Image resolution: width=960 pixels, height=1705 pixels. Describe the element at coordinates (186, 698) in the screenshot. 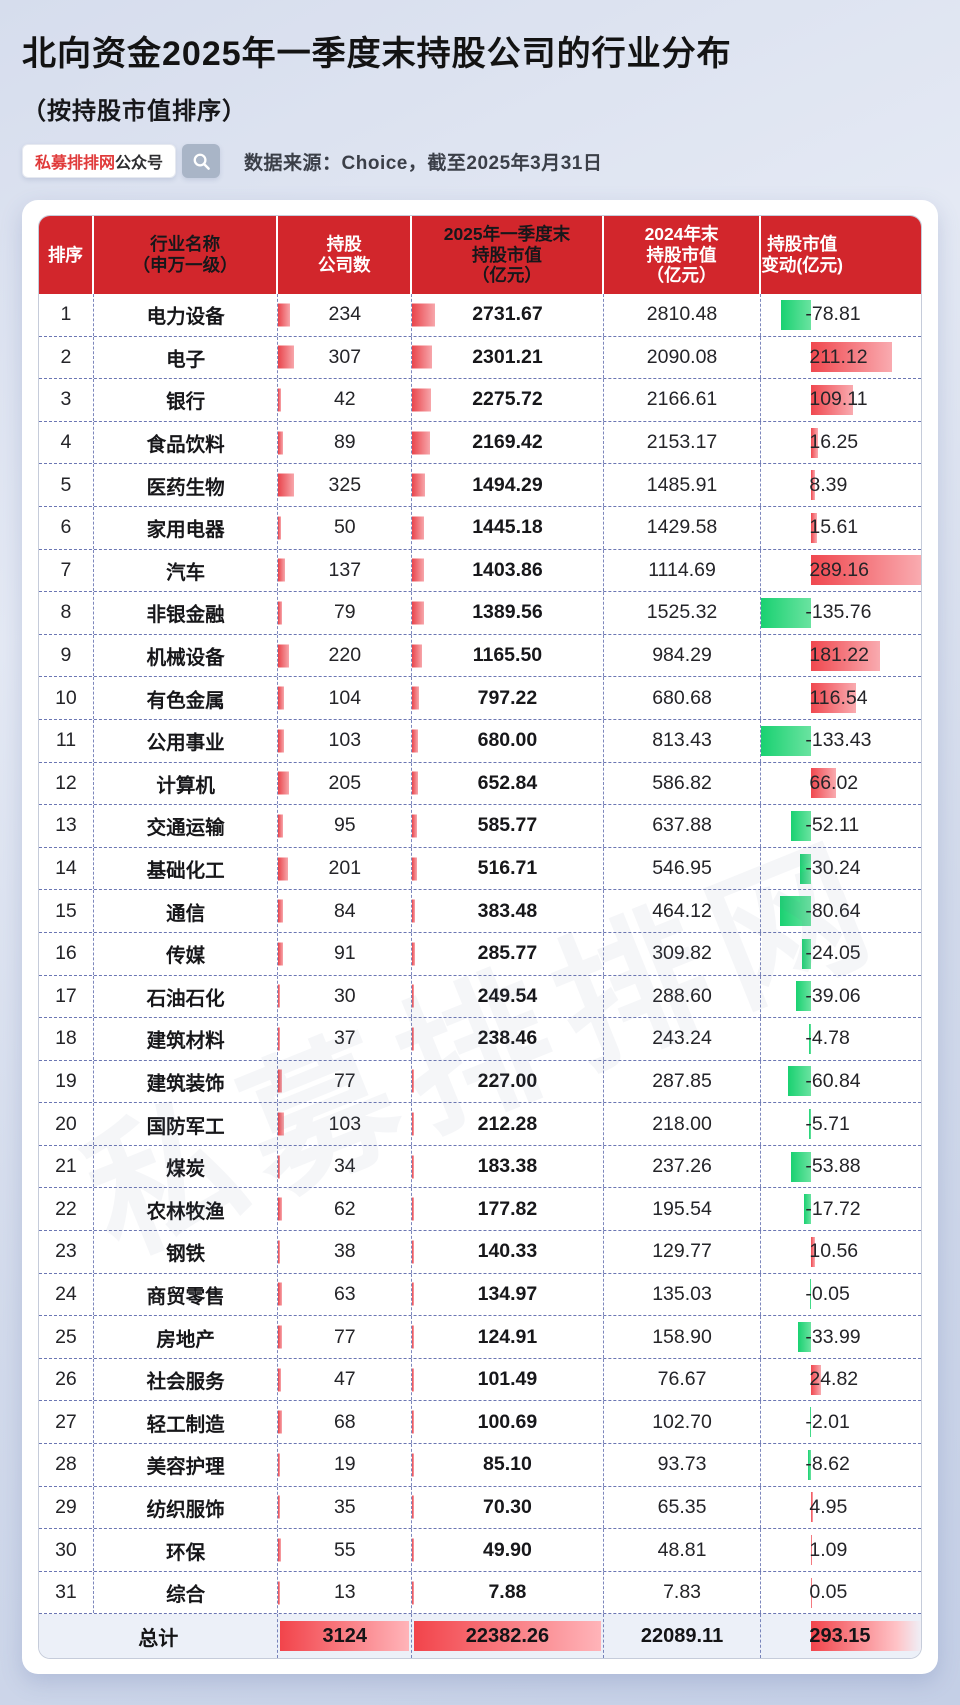

I see `industry-cell: 有色金属` at that location.